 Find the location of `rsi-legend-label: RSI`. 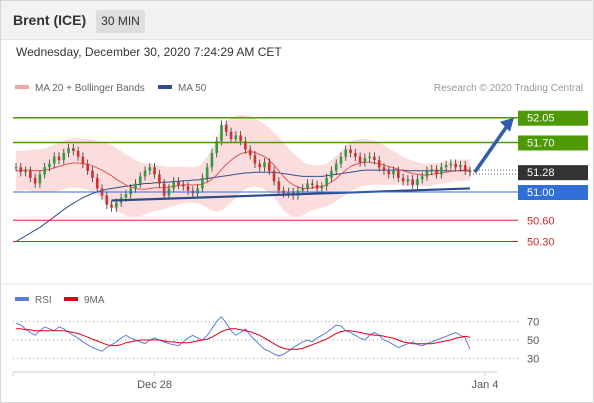

rsi-legend-label: RSI is located at coordinates (43, 300).